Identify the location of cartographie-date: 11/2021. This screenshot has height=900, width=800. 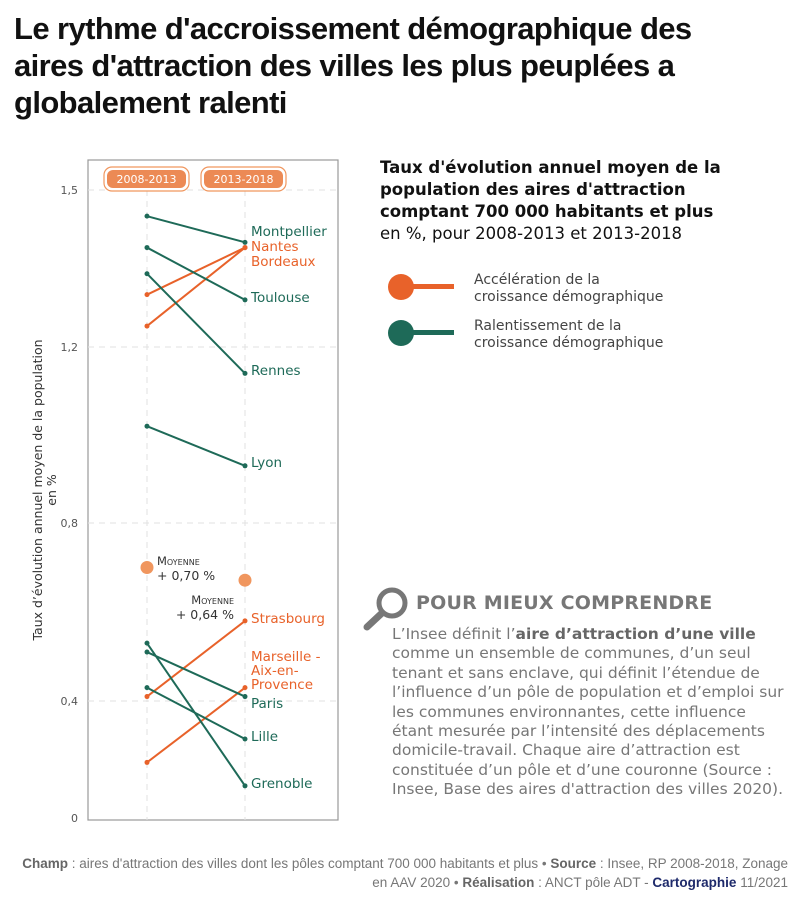
(762, 882).